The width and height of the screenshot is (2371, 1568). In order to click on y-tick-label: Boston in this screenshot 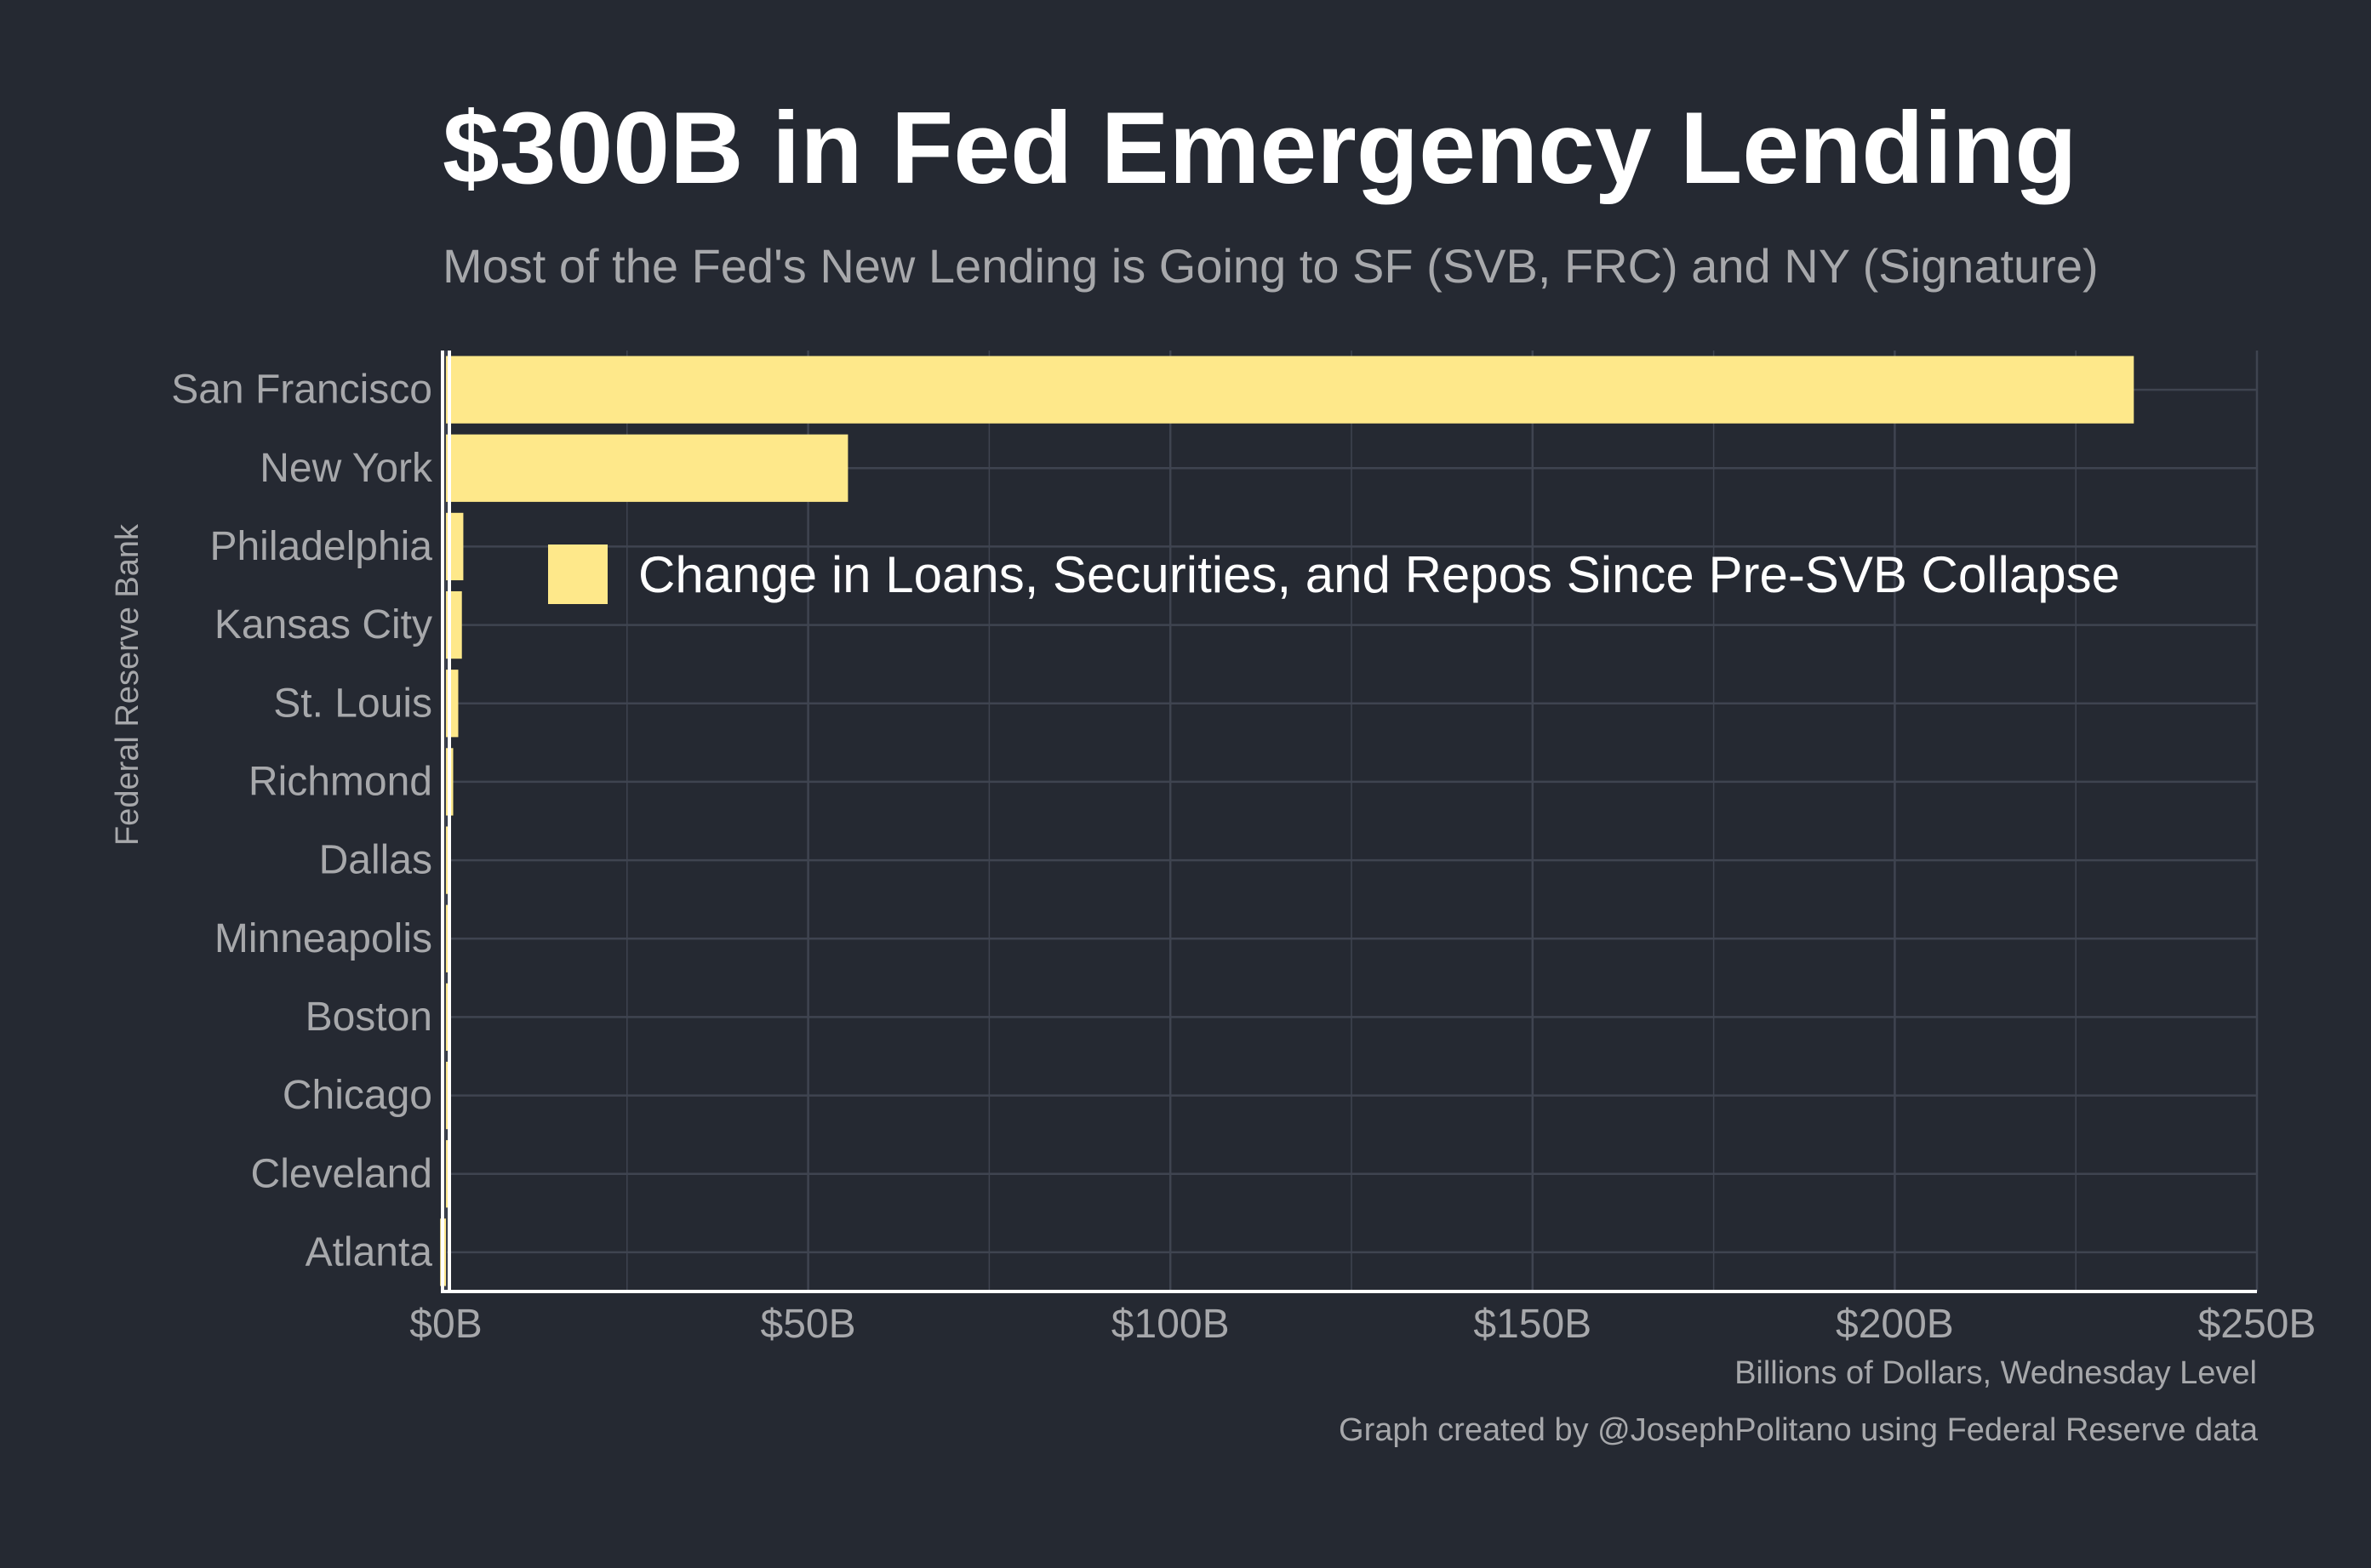, I will do `click(369, 1017)`.